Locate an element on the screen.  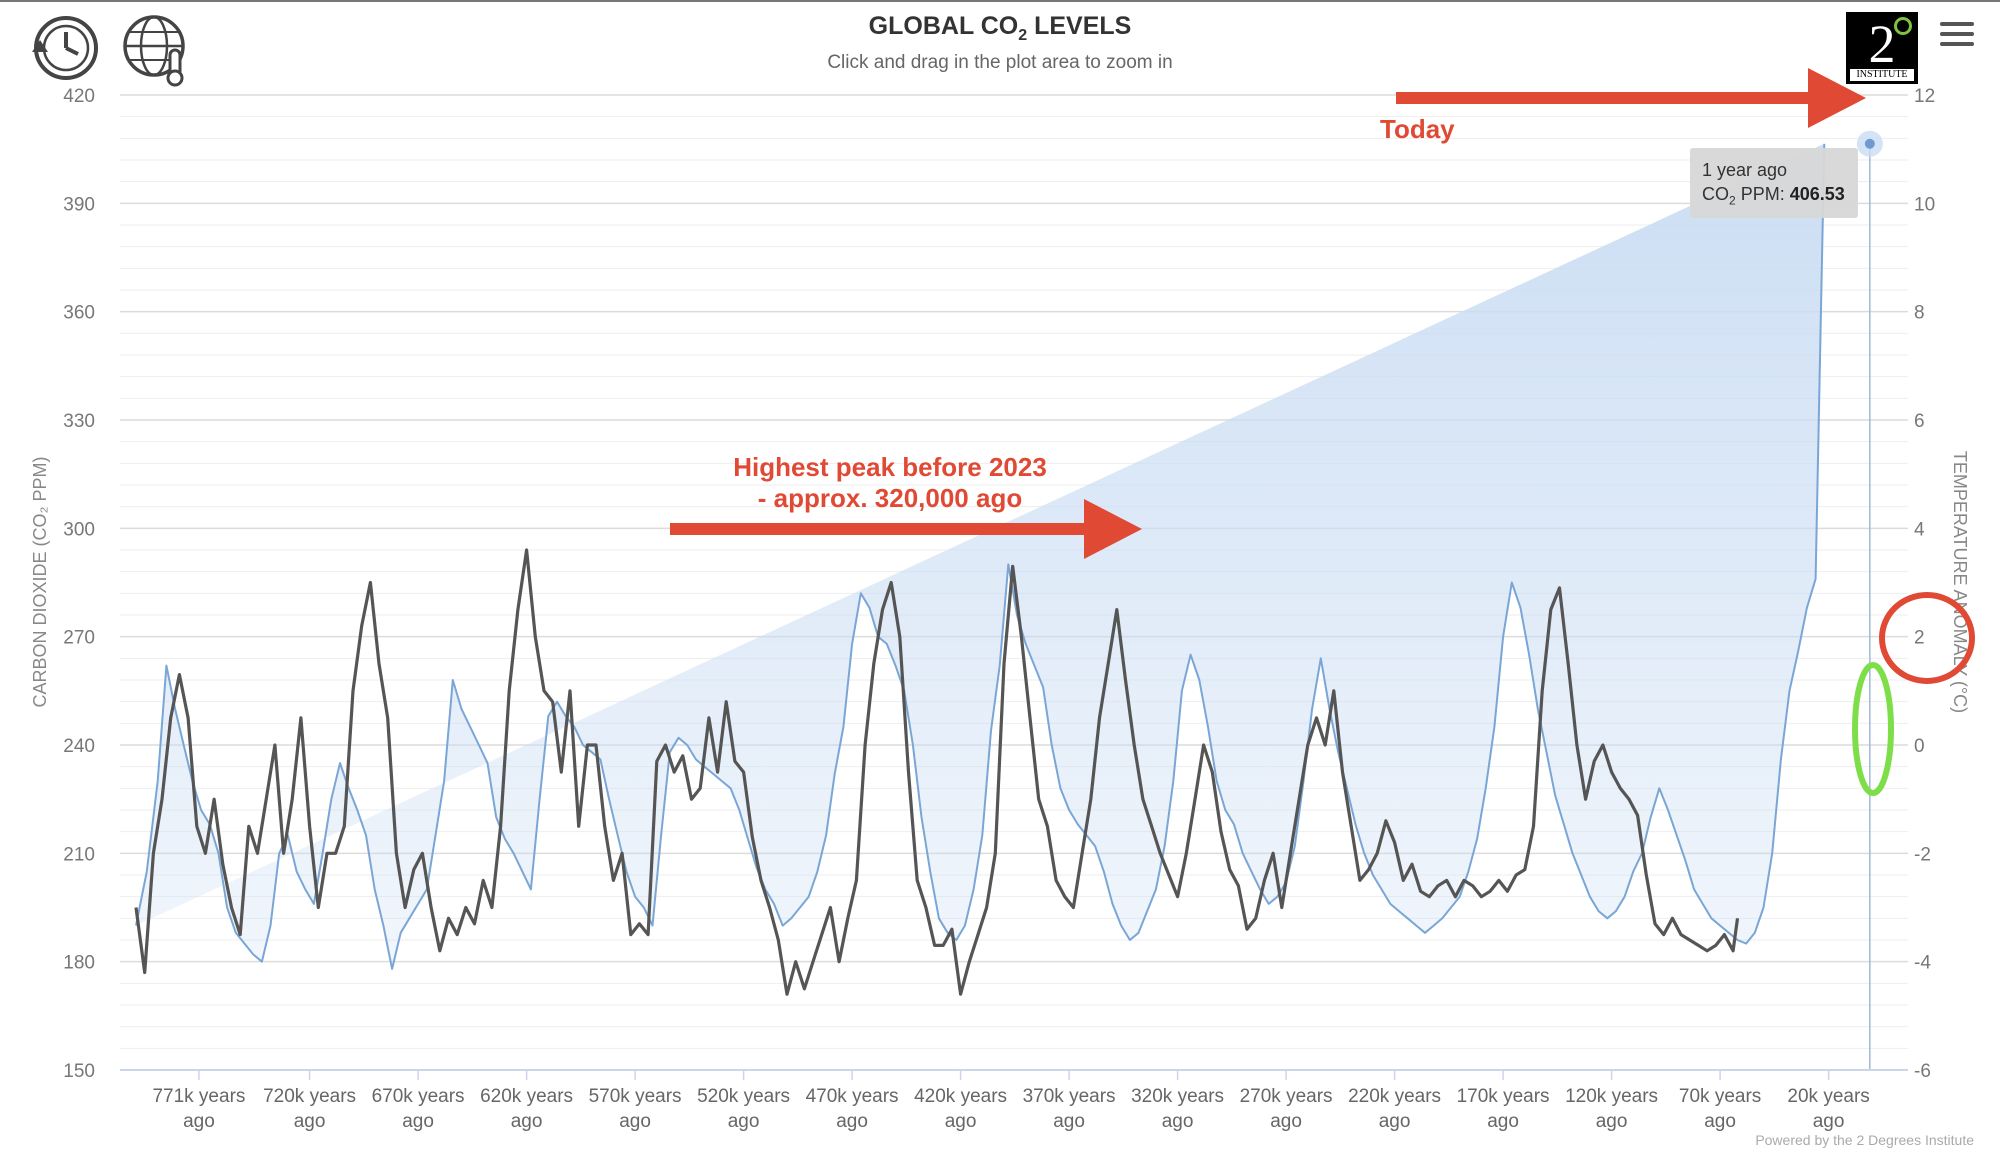
x-tick-label-line1: 670k years is located at coordinates (418, 1096).